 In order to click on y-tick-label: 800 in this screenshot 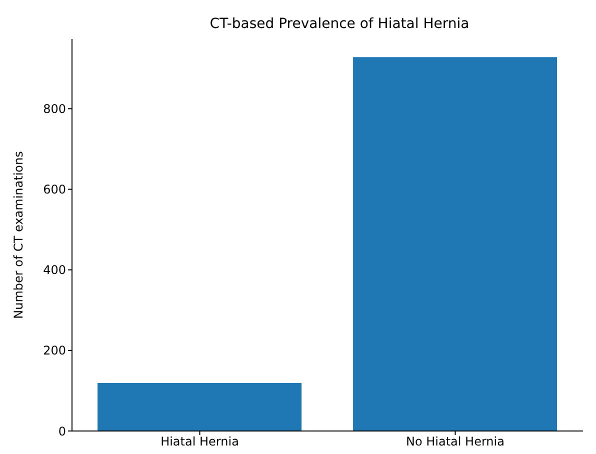, I will do `click(54, 109)`.